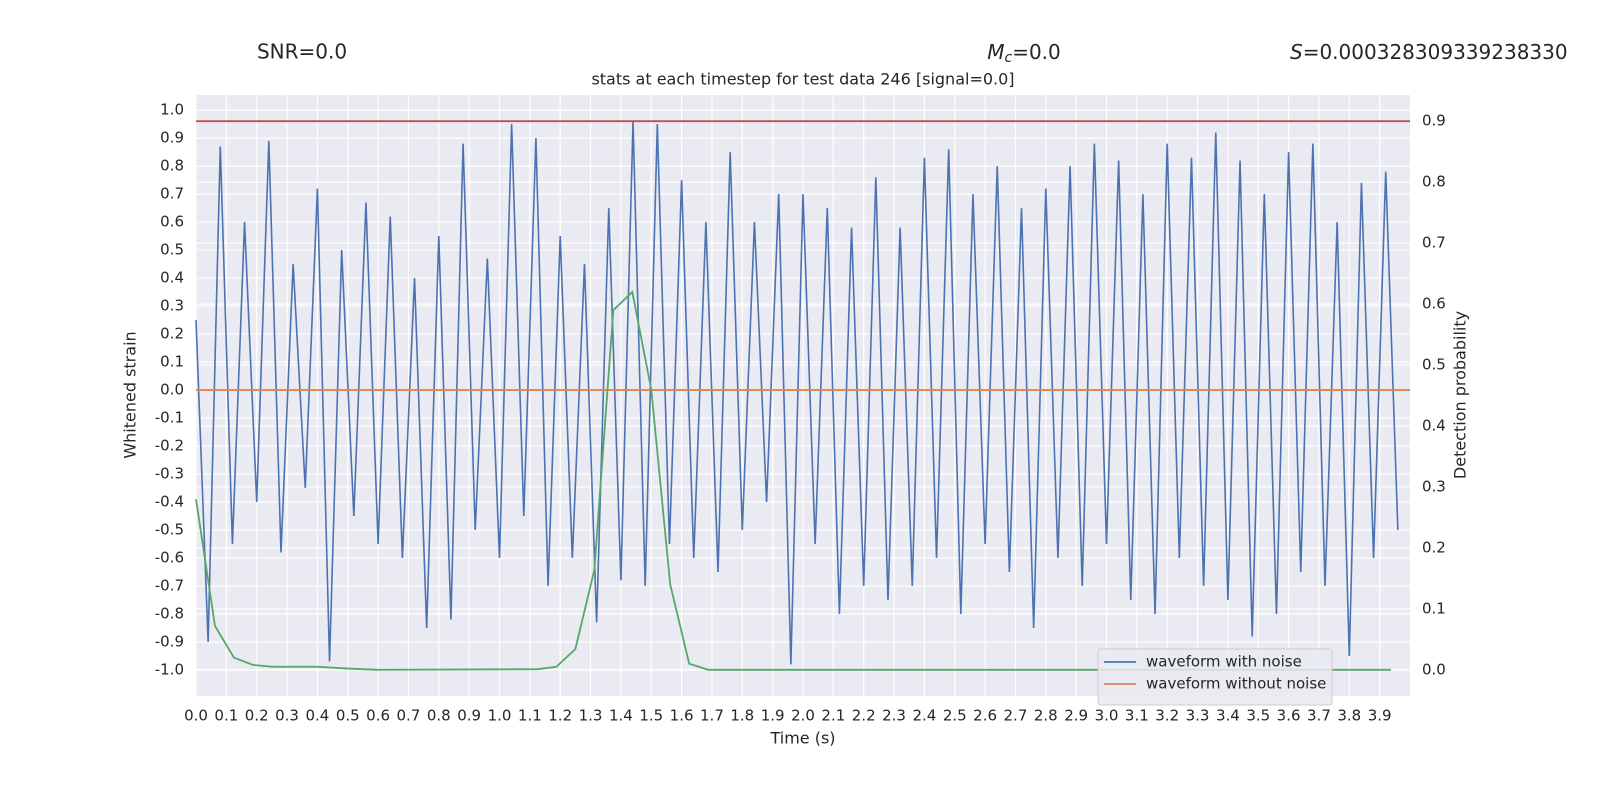  I want to click on x-tick-label: 0.1, so click(226, 716).